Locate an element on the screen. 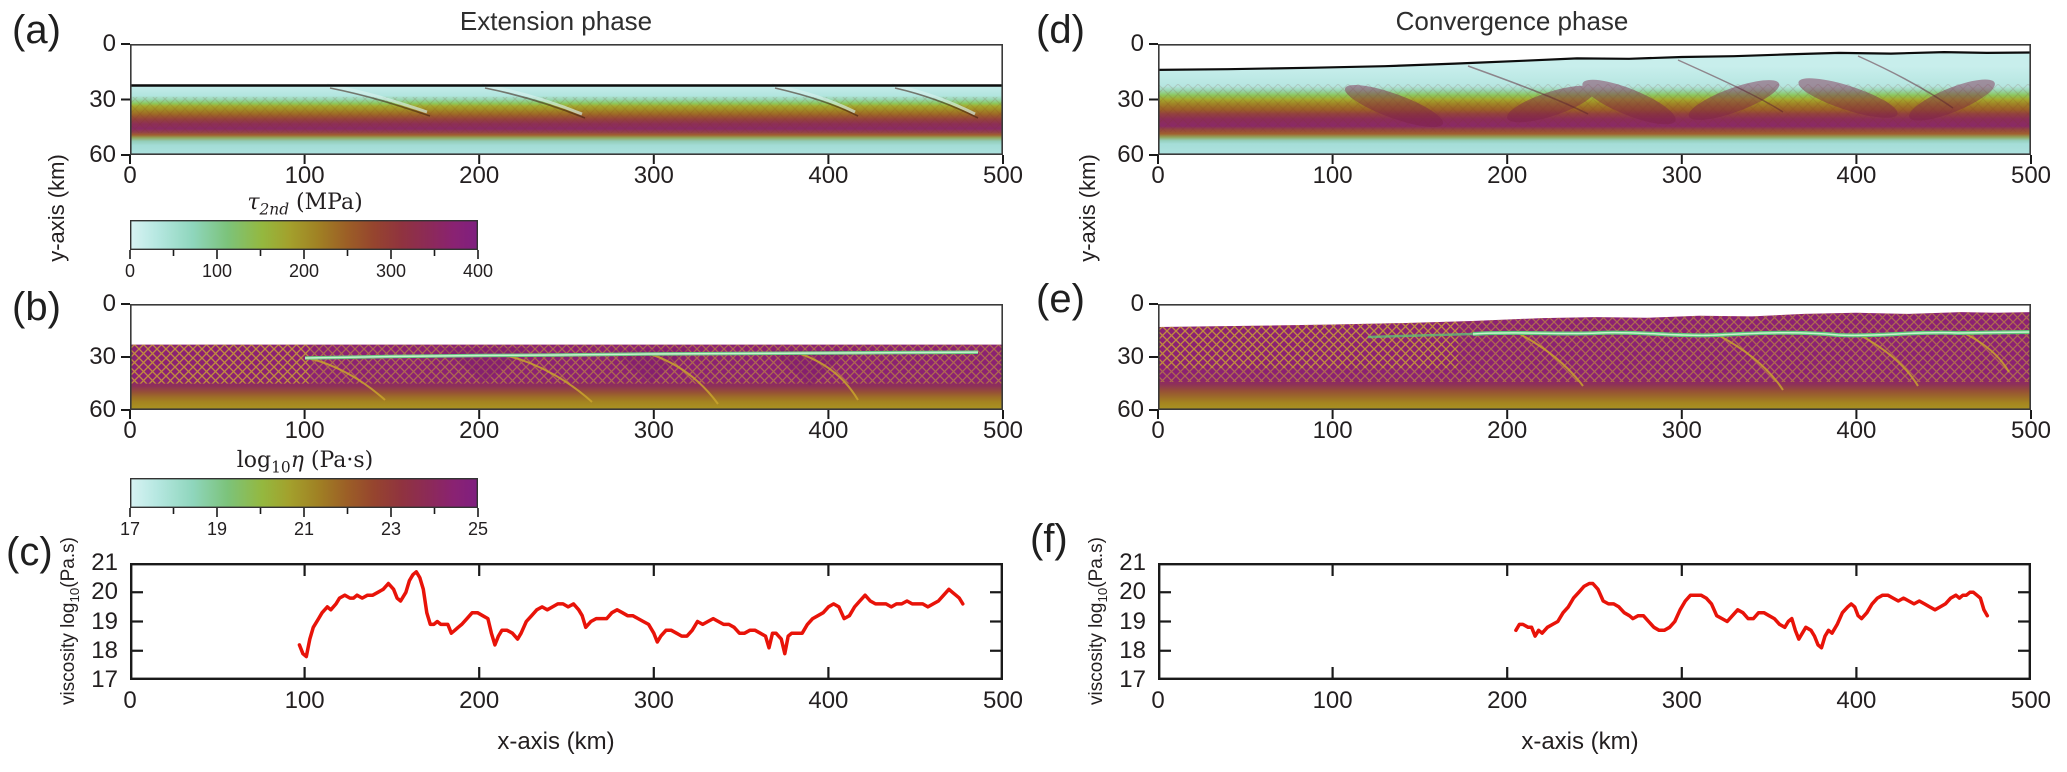 The image size is (2067, 772). panel-label-d: (d) is located at coordinates (1060, 30).